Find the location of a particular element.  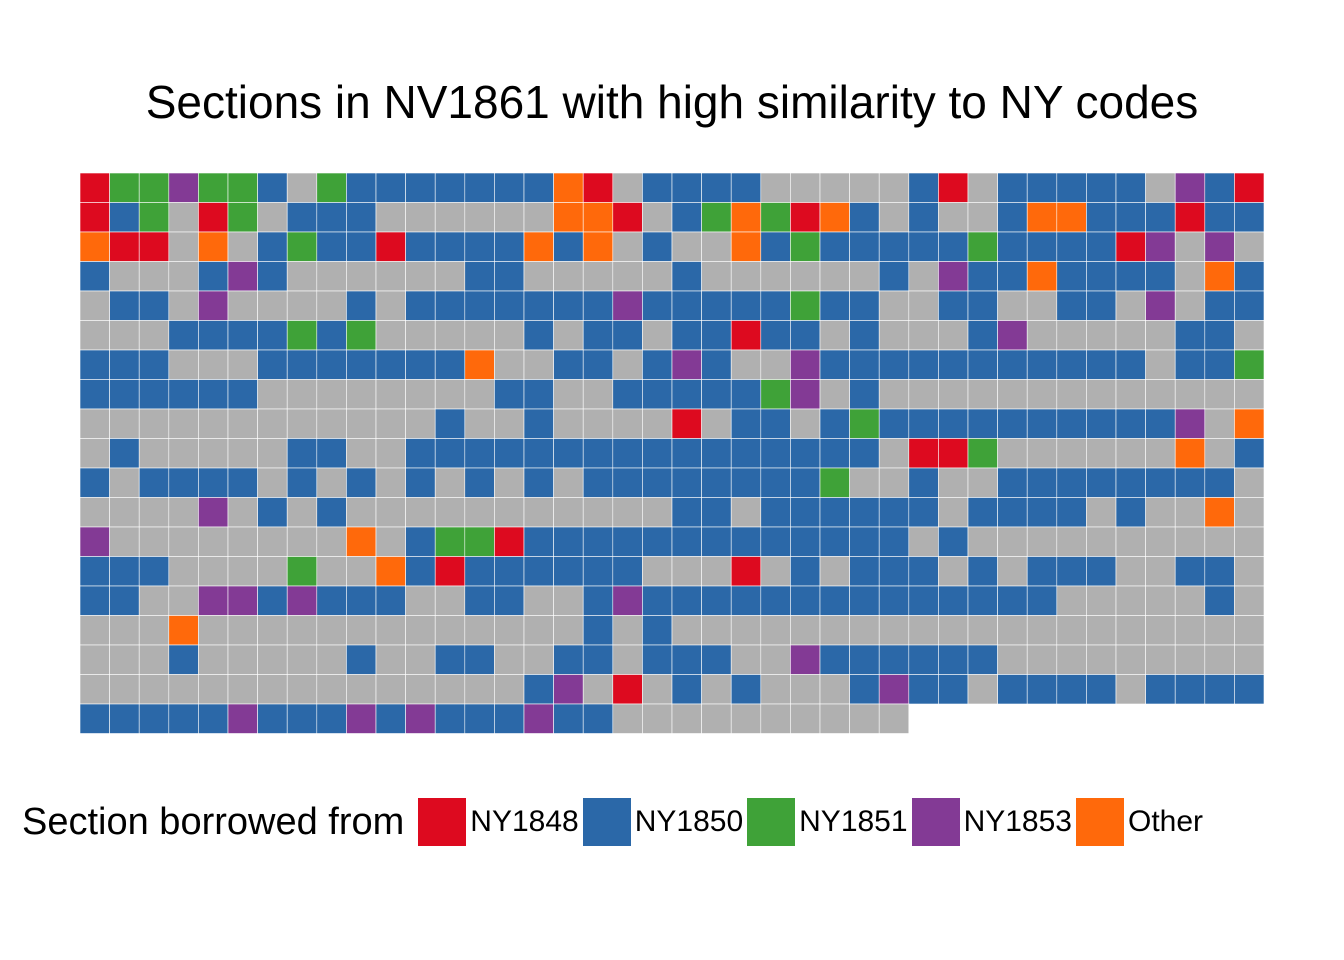

legend-label-ny1850: NY1850 is located at coordinates (689, 821).